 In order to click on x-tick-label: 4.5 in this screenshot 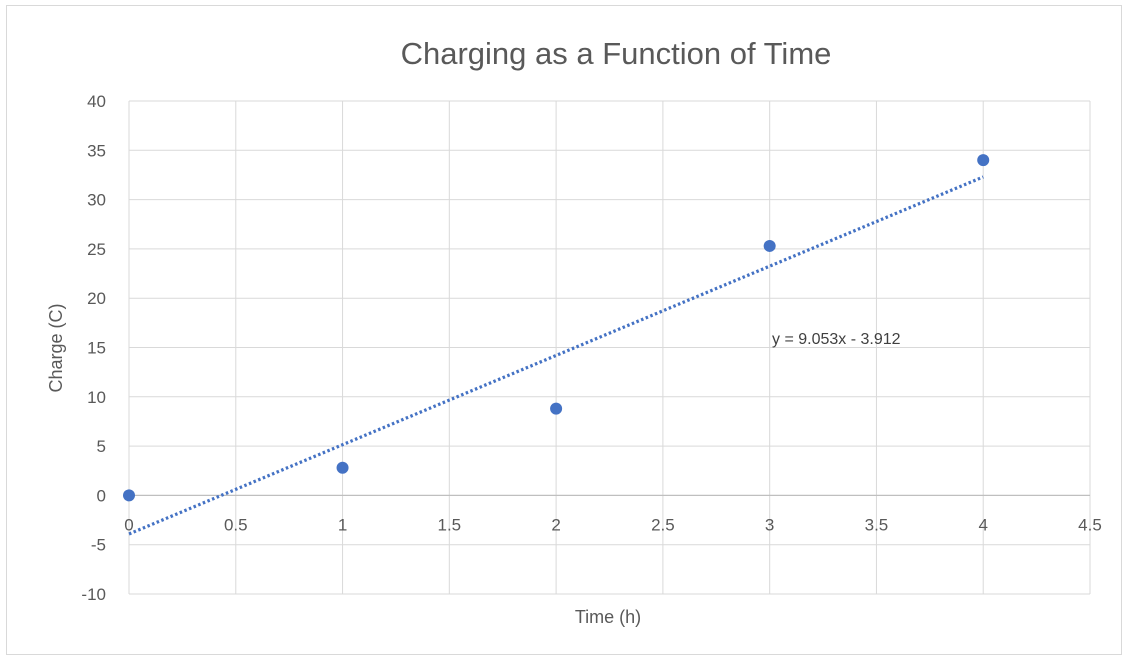, I will do `click(1090, 524)`.